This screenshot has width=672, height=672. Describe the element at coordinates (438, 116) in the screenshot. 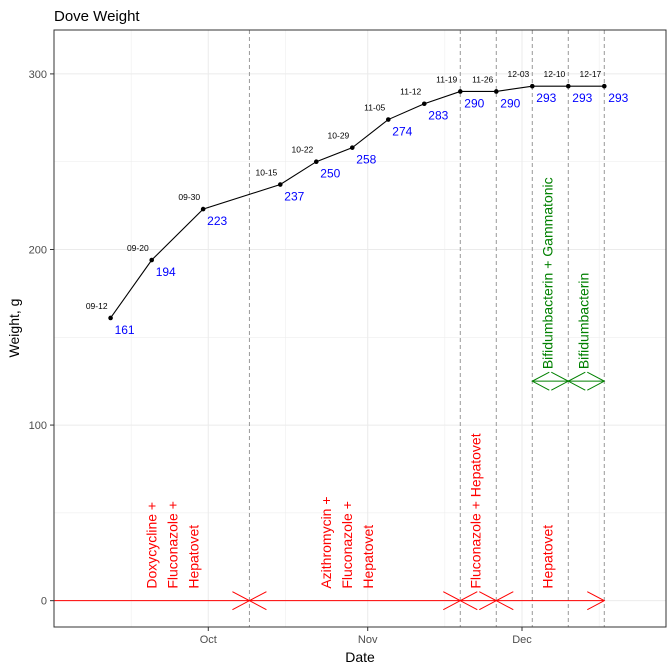

I see `point-value-label: 283` at that location.